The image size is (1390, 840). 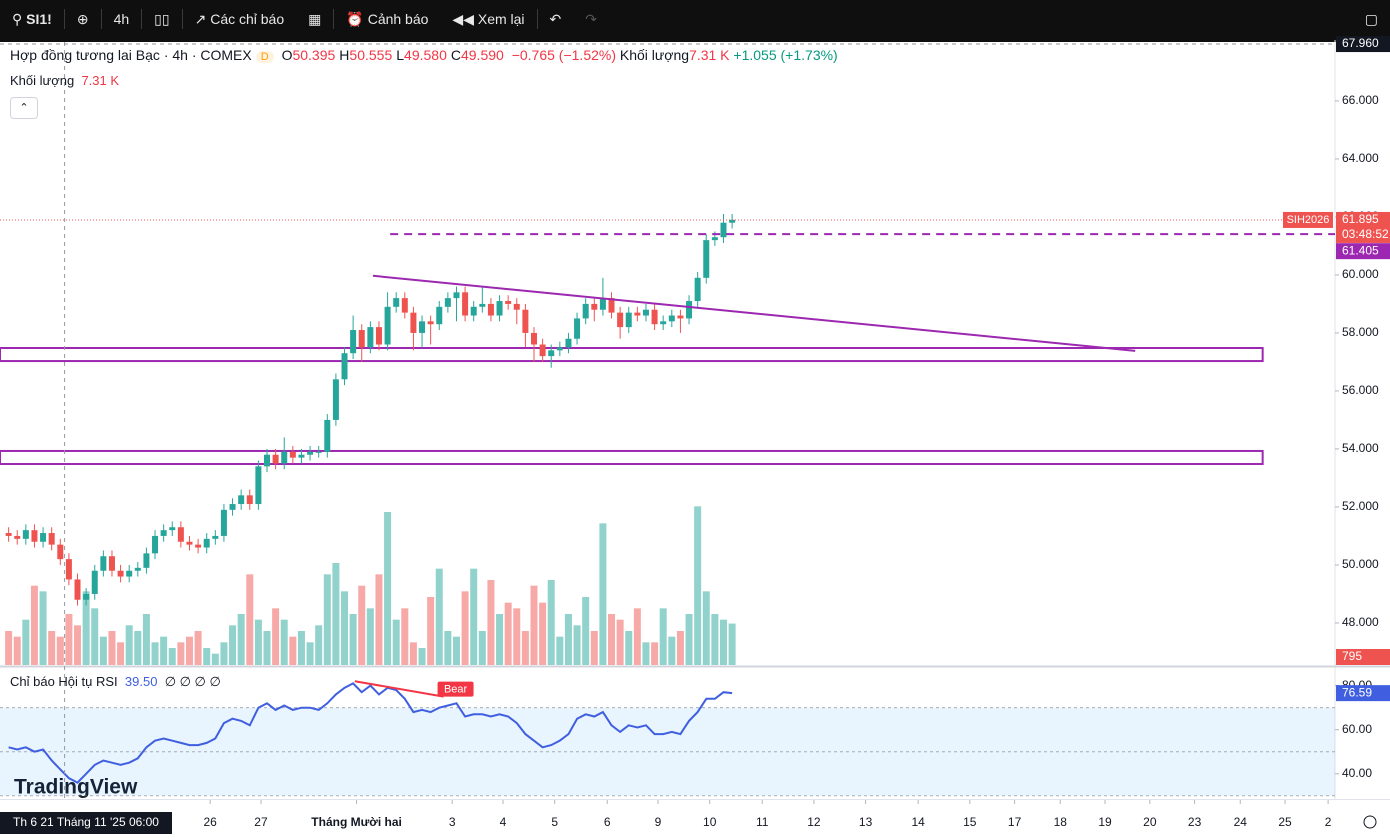 I want to click on crosshair-time-box, so click(x=86, y=823).